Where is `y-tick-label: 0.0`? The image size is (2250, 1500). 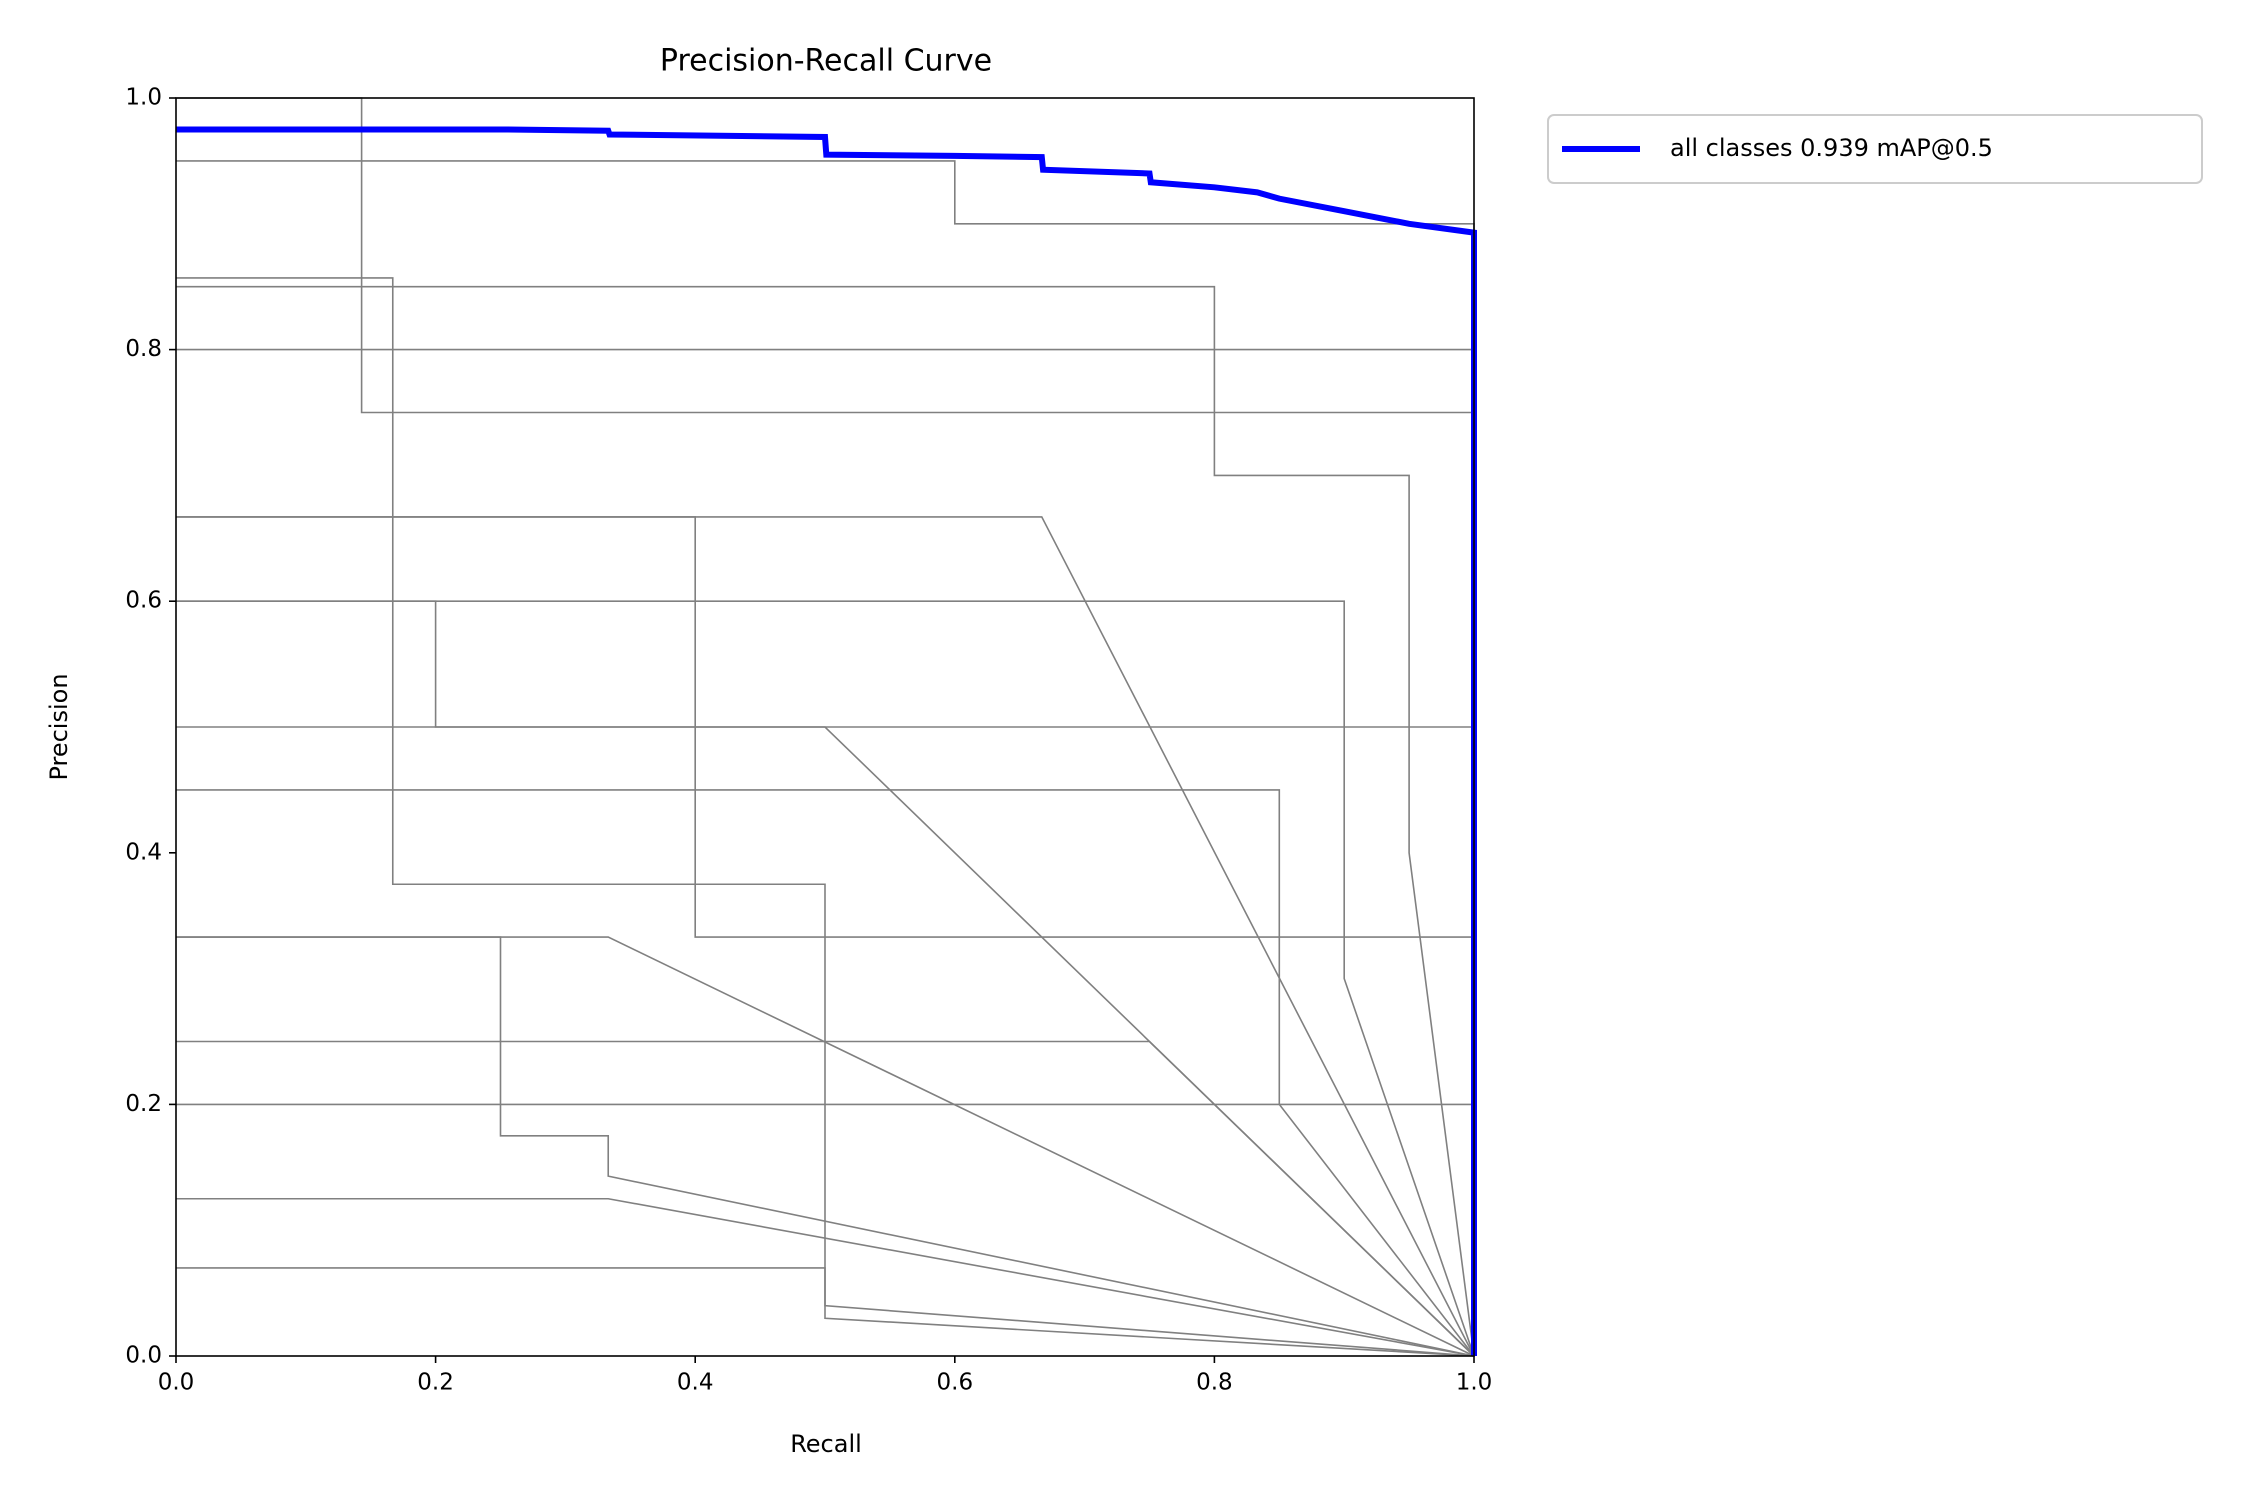
y-tick-label: 0.0 is located at coordinates (143, 1356).